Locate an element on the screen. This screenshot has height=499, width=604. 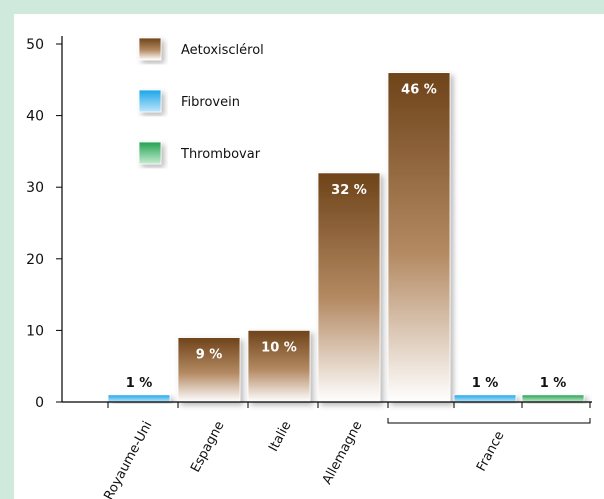
bar-allemagne-aetoxisclérol is located at coordinates (349, 287).